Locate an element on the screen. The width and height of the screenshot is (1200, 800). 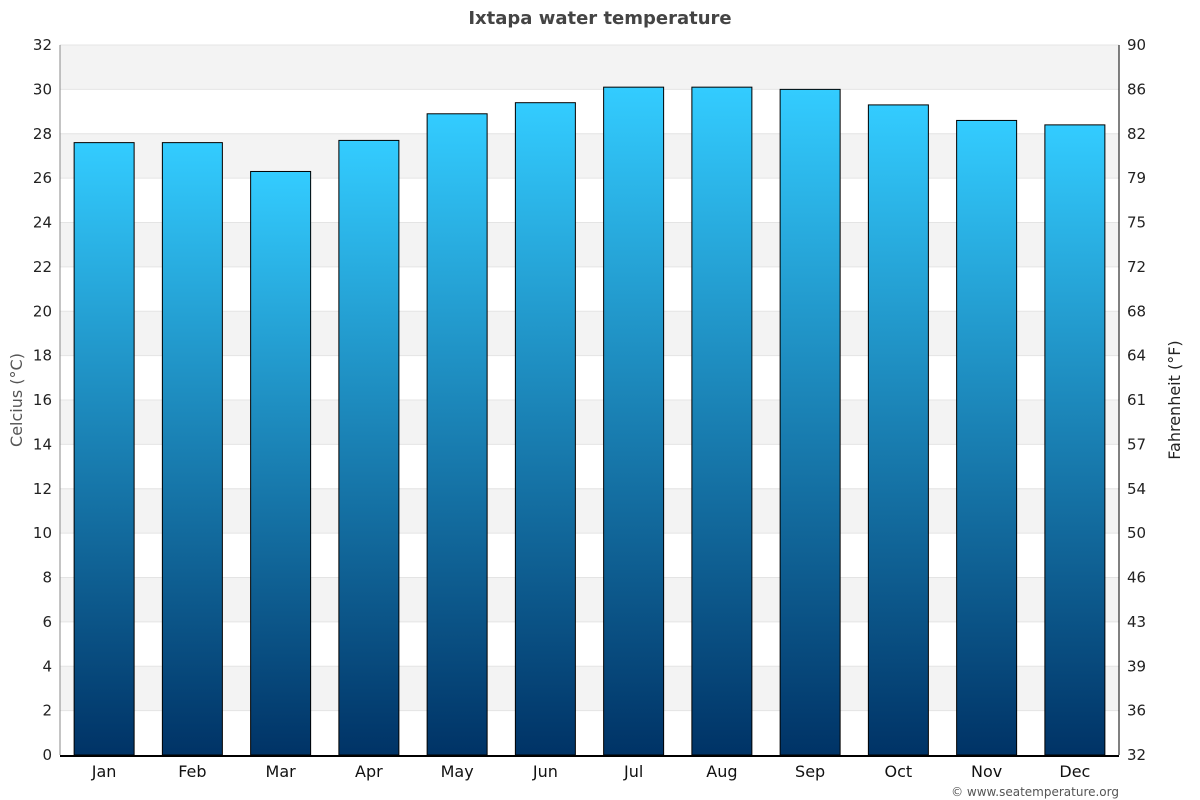
y-axis-label: Celcius (°C) is located at coordinates (16, 400).